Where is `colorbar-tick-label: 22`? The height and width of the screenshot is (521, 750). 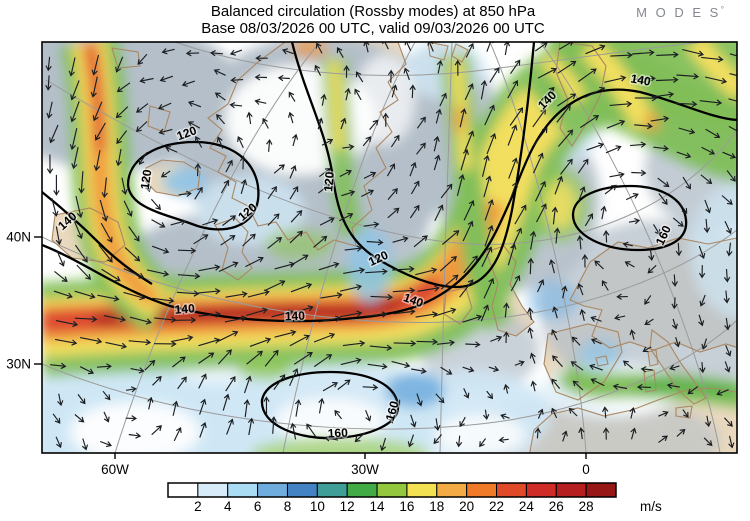 colorbar-tick-label: 22 is located at coordinates (496, 506).